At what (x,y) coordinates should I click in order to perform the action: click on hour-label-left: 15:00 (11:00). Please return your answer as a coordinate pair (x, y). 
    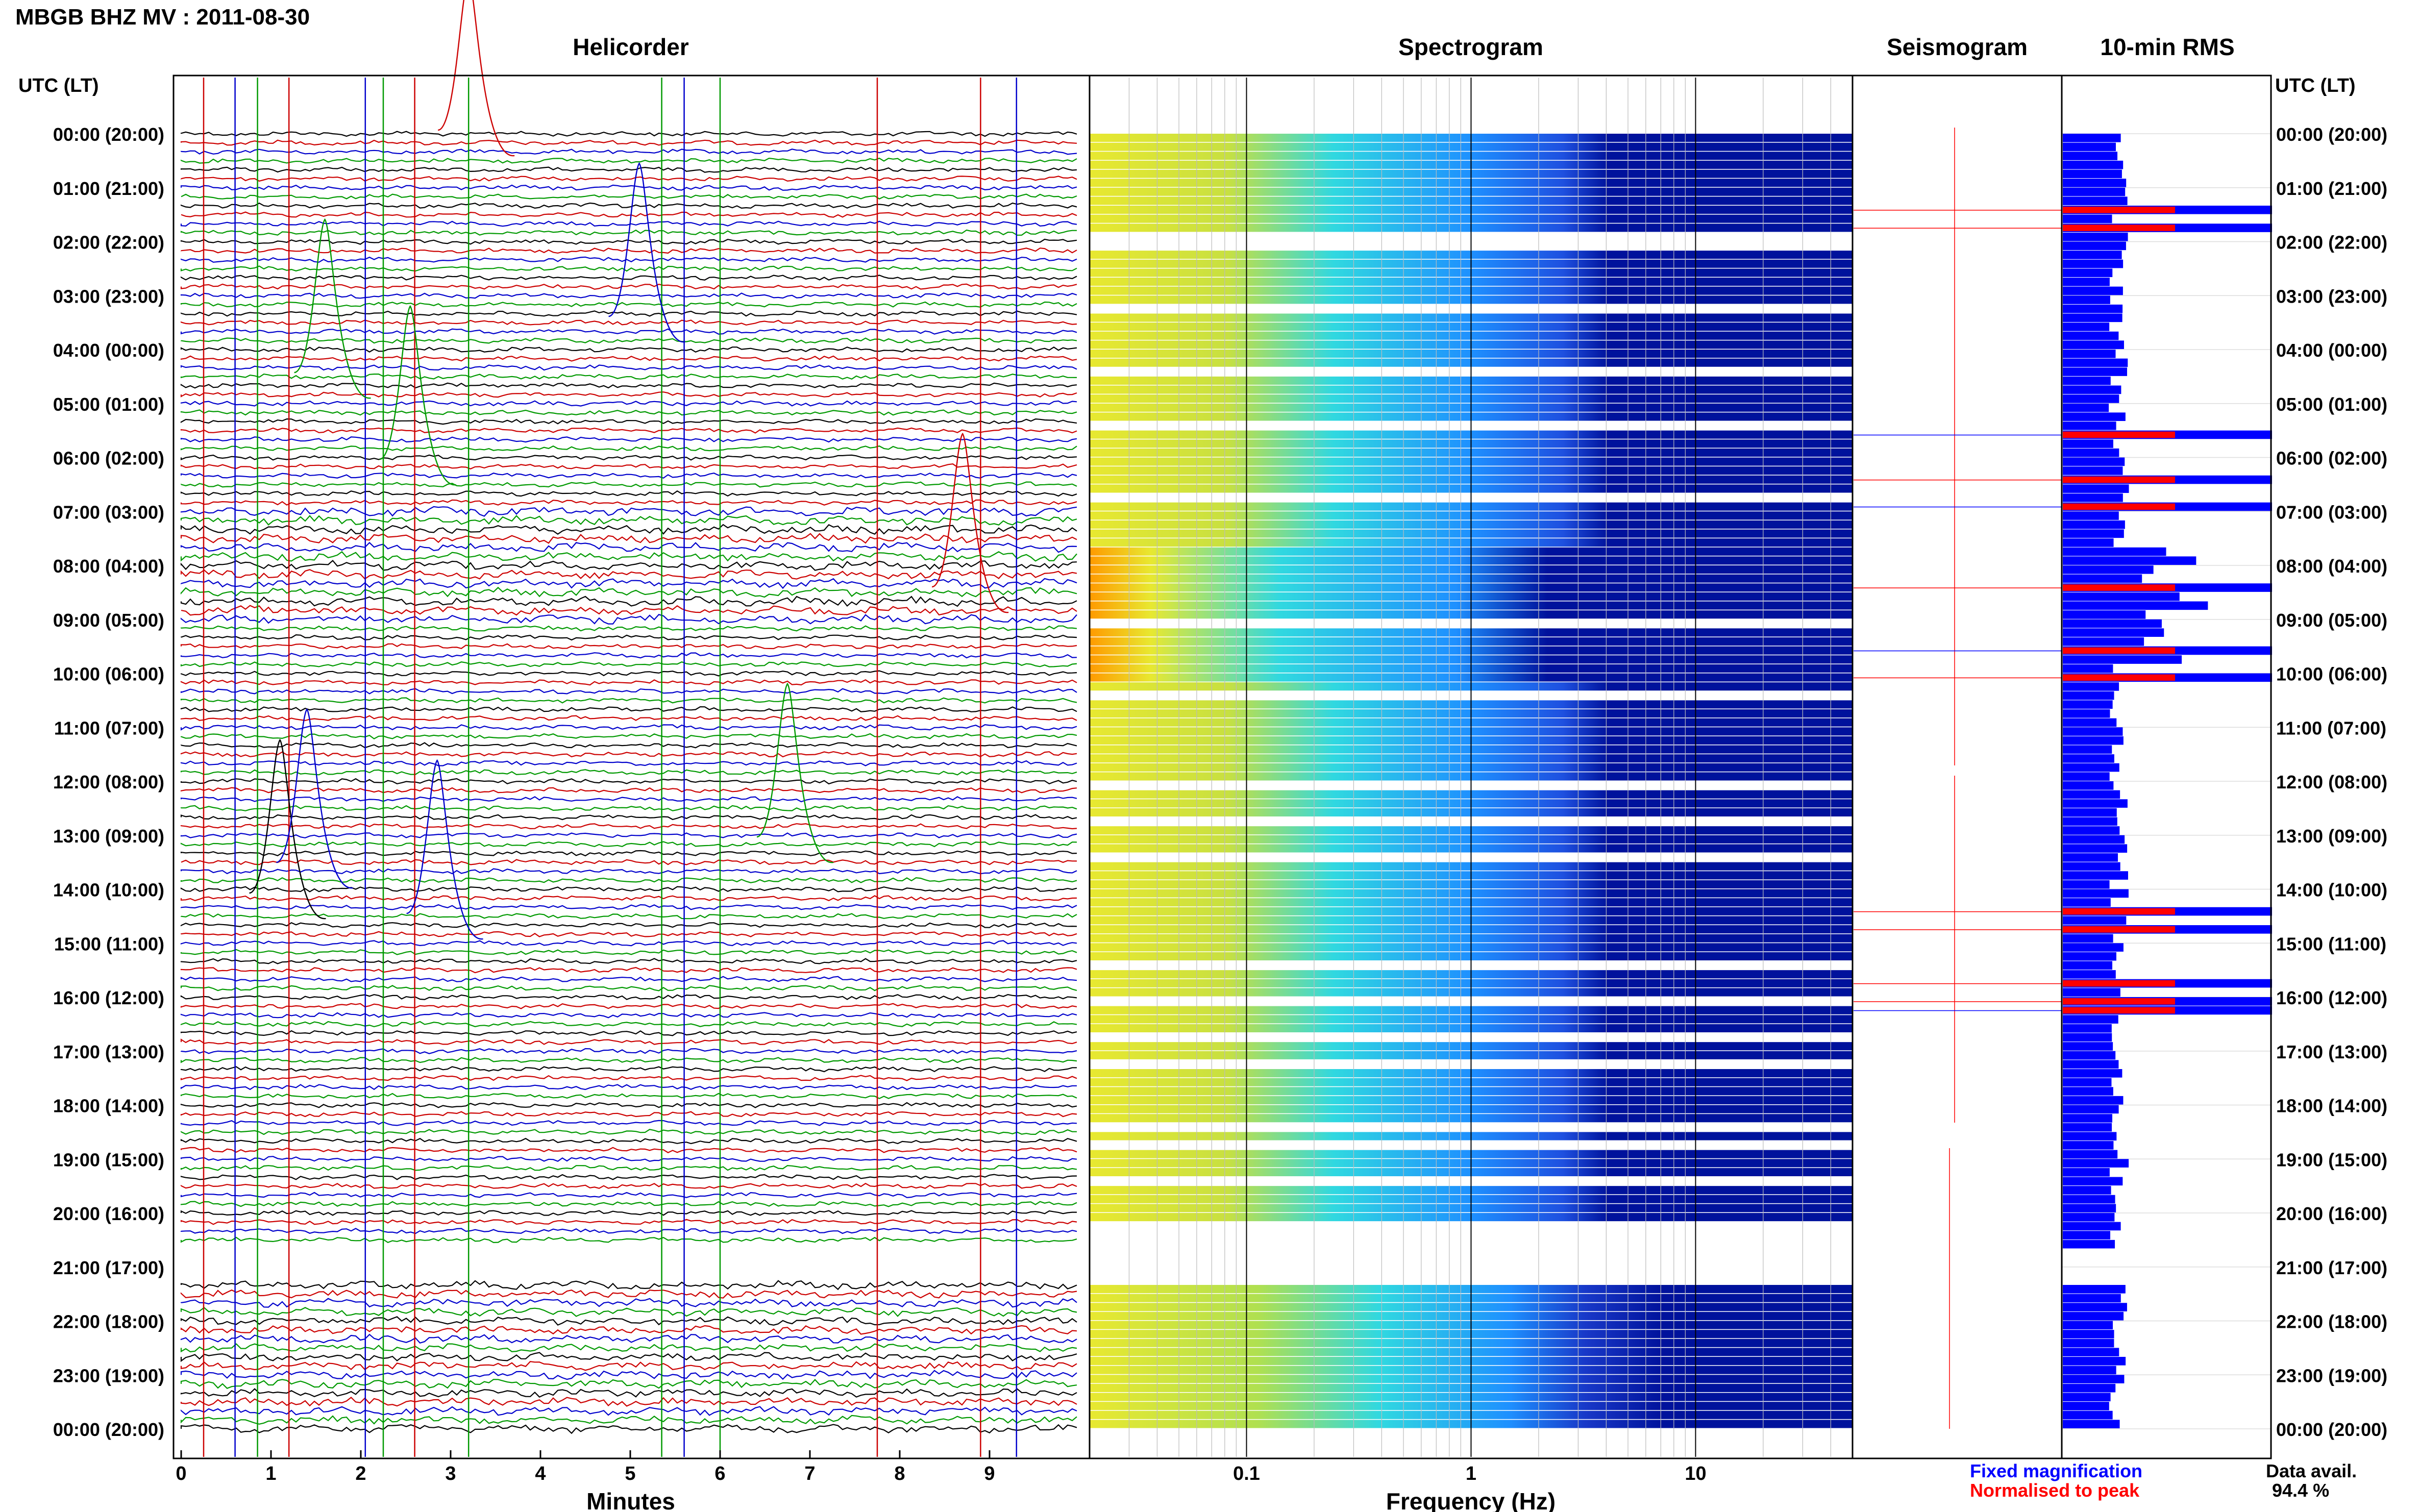
    Looking at the image, I should click on (109, 943).